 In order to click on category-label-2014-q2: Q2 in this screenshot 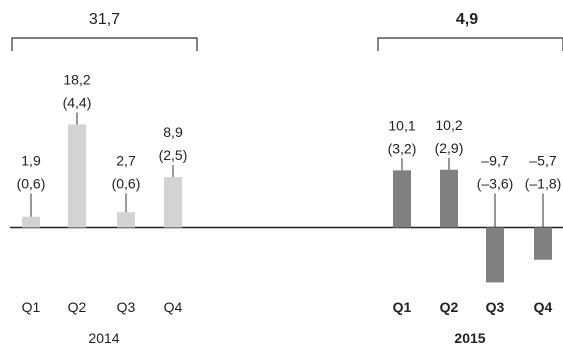, I will do `click(77, 307)`.